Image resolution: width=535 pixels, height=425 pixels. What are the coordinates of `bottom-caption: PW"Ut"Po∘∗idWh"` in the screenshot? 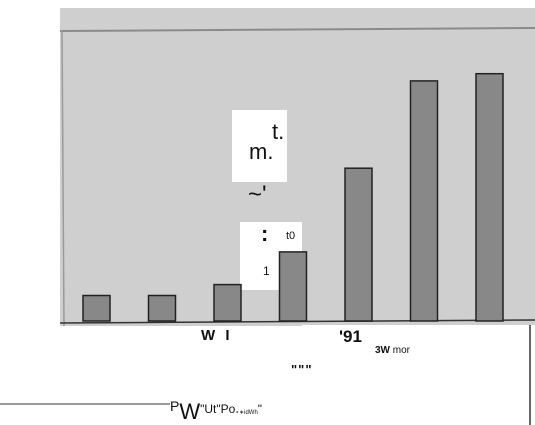 It's located at (216, 411).